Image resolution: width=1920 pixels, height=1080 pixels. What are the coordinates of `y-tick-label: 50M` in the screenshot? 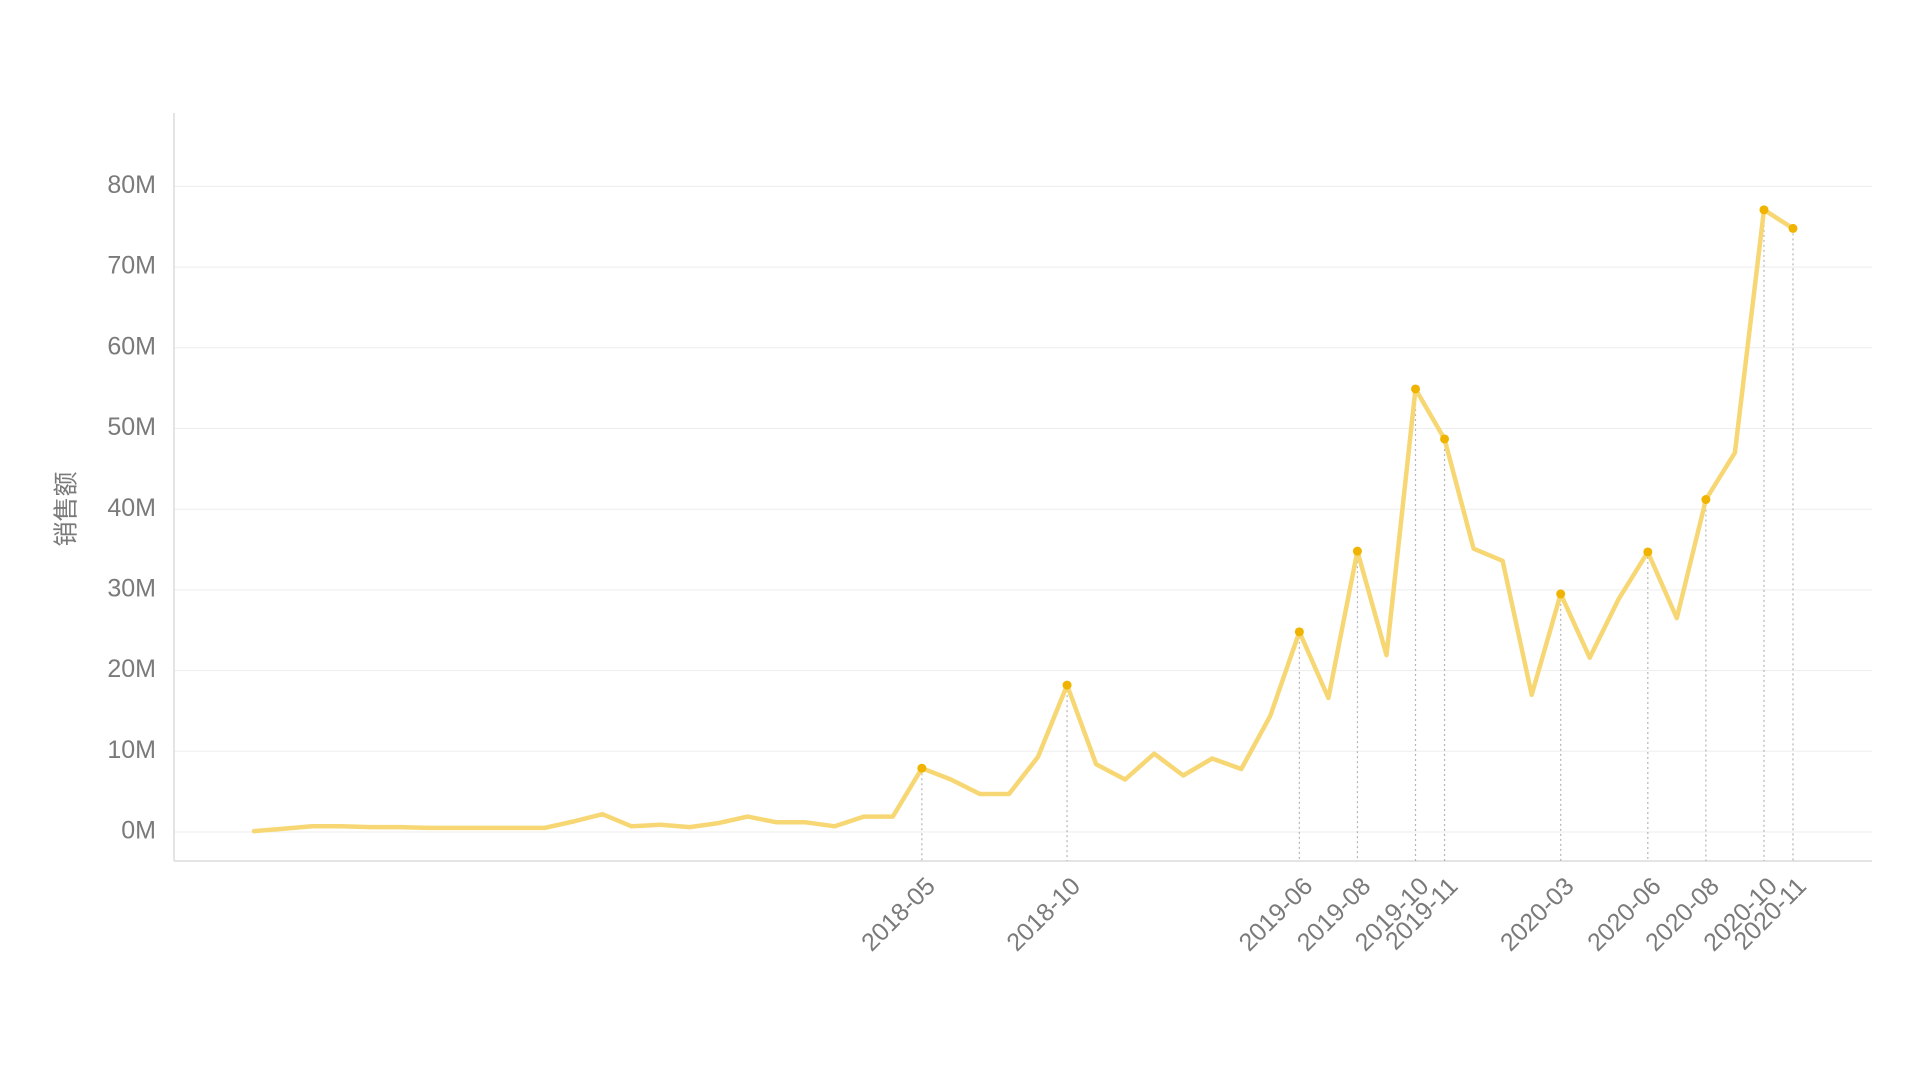 It's located at (131, 427).